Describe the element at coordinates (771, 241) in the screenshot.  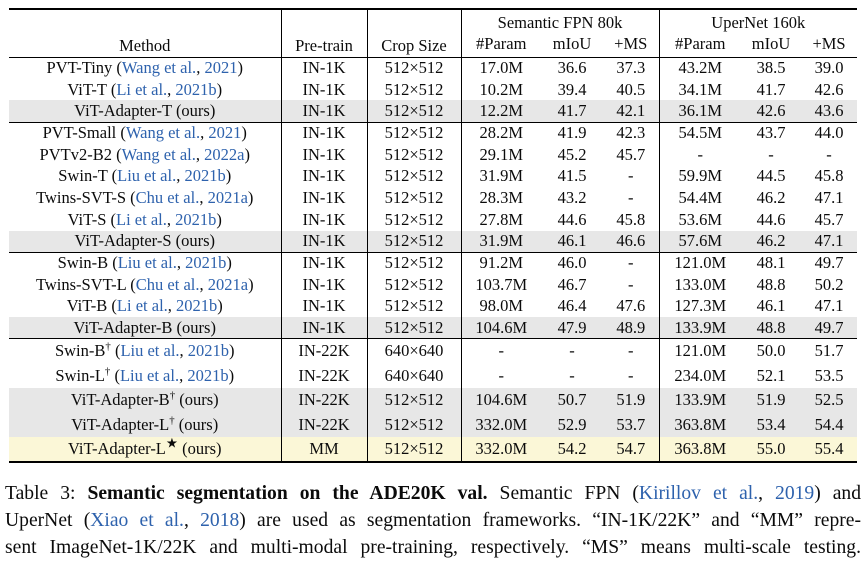
I see `uper-miou-cell: 46.2` at that location.